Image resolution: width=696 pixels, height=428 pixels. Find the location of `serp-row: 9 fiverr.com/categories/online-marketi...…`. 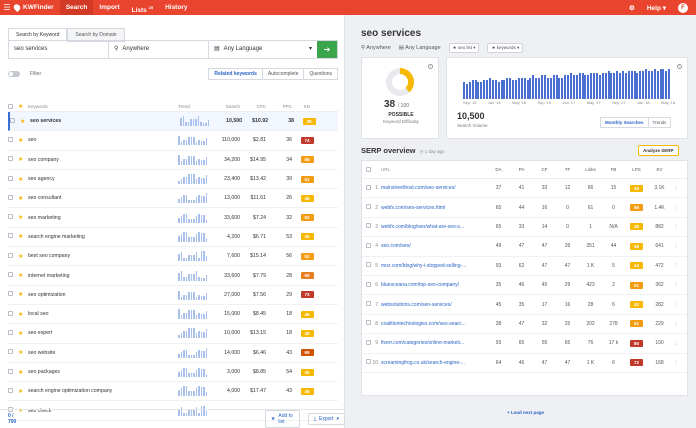

serp-row: 9 fiverr.com/categories/online-marketi...… is located at coordinates (524, 344).